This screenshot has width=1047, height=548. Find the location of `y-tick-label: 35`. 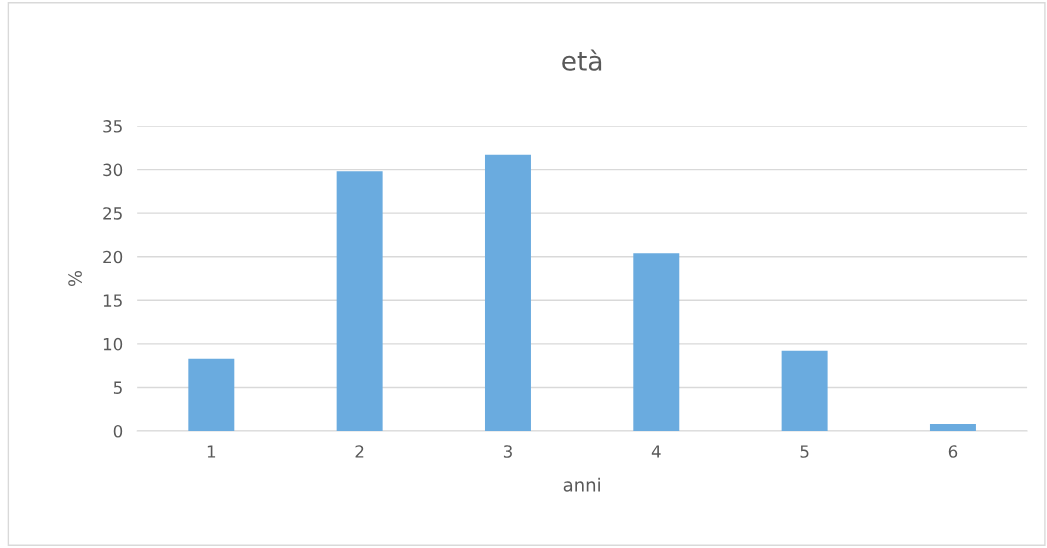

y-tick-label: 35 is located at coordinates (112, 126).